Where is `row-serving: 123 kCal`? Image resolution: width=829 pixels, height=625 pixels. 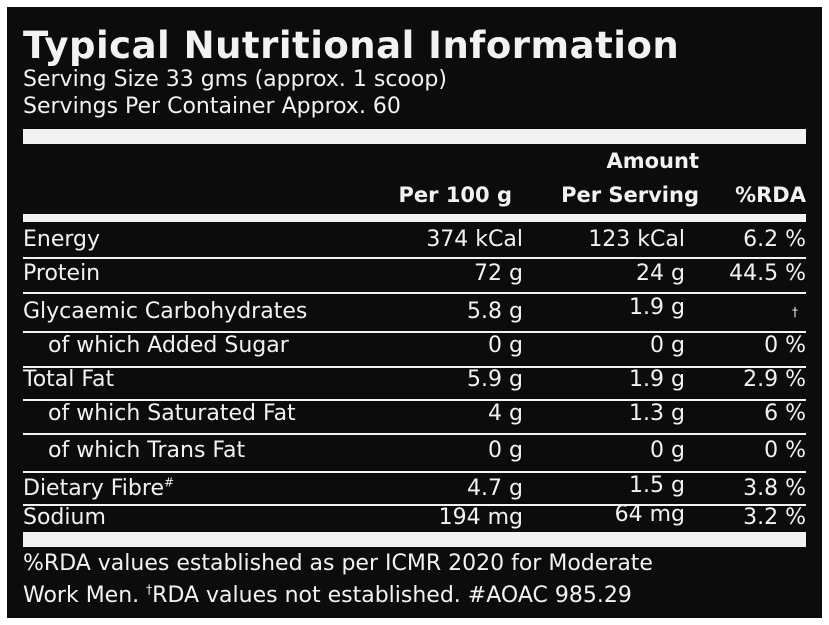 row-serving: 123 kCal is located at coordinates (636, 239).